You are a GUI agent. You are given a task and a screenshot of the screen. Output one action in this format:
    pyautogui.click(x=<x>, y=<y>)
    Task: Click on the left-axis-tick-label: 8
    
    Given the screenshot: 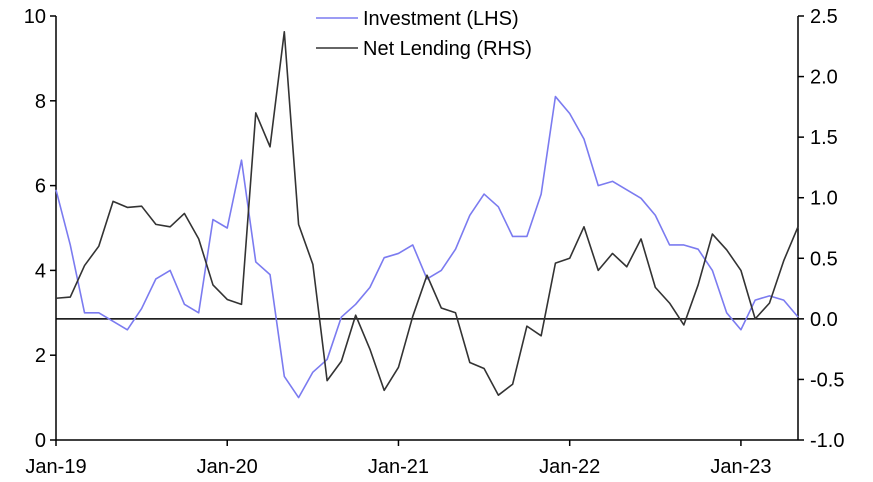 What is the action you would take?
    pyautogui.click(x=40, y=102)
    